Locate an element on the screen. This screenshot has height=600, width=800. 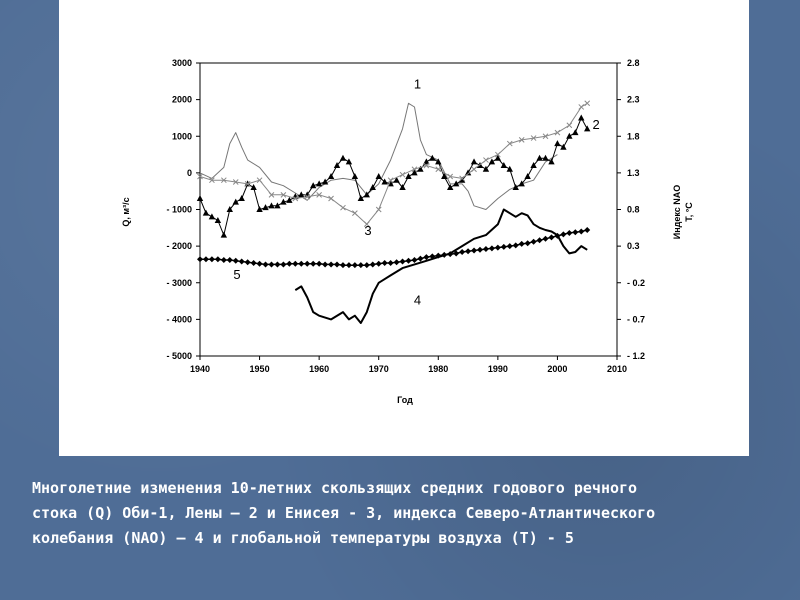
y-left-tick-label: 3000 is located at coordinates (182, 63).